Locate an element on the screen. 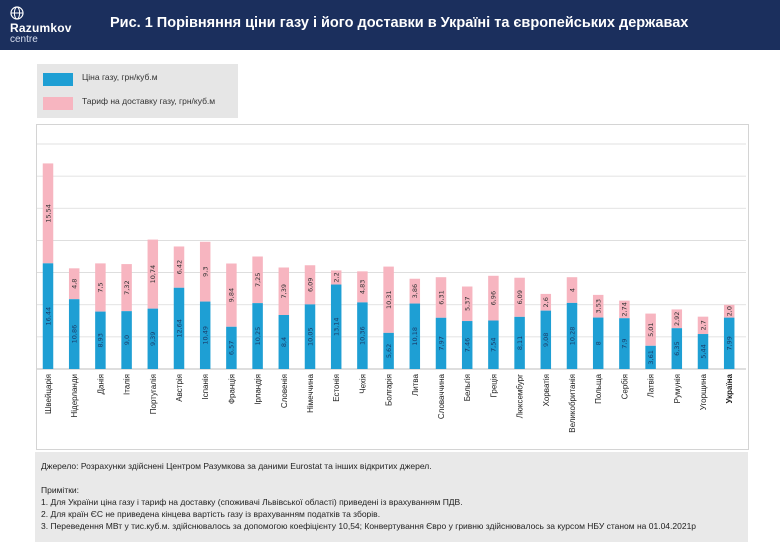 This screenshot has height=546, width=780. data-label-price: 7,99 is located at coordinates (730, 343).